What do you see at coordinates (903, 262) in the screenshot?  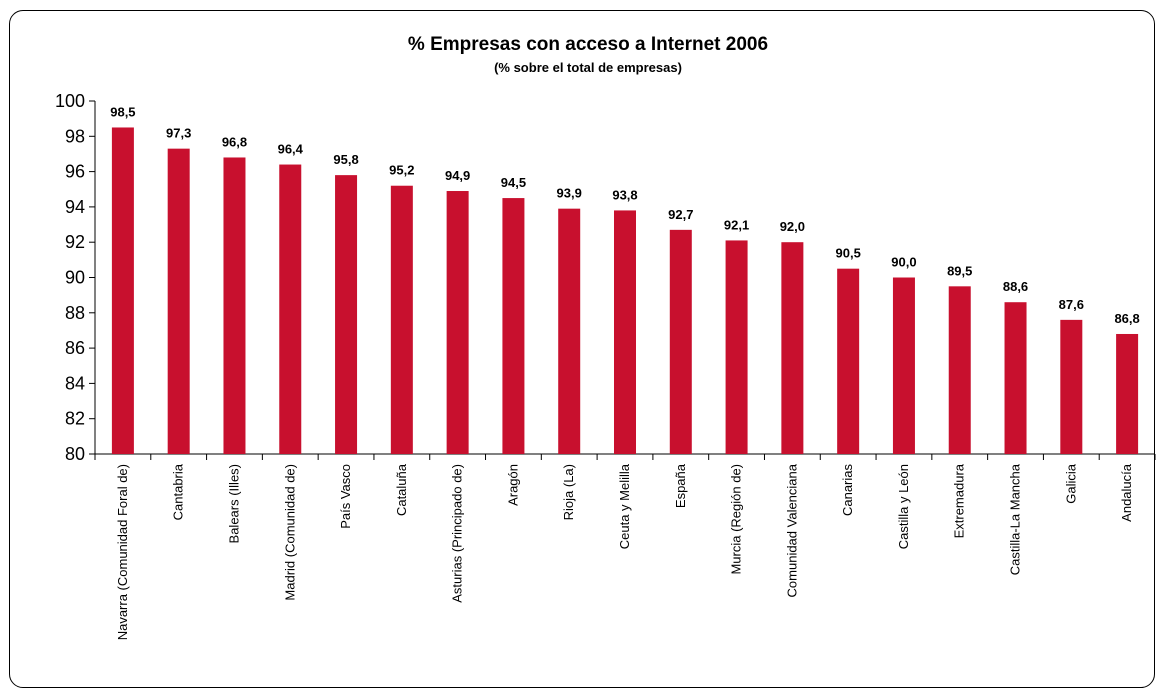 I see `data-label: 90,0` at bounding box center [903, 262].